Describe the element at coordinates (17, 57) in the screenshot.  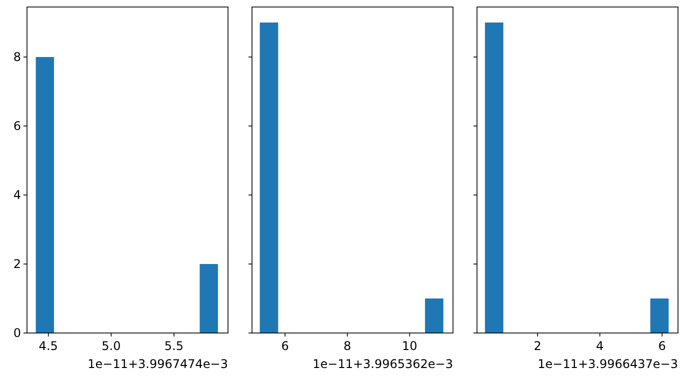
I see `y-tick-label: 8` at that location.